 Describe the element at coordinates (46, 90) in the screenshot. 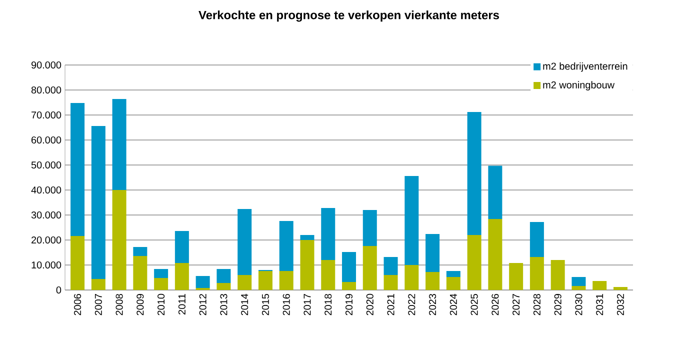

I see `y-tick-label: 80.000` at that location.